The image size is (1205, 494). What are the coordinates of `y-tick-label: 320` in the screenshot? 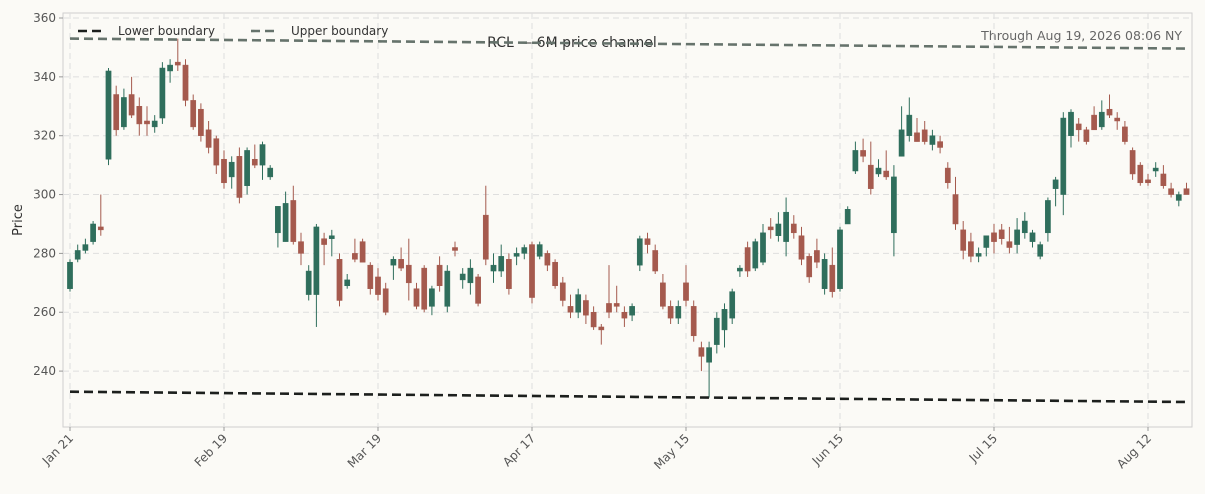 It's located at (44, 136).